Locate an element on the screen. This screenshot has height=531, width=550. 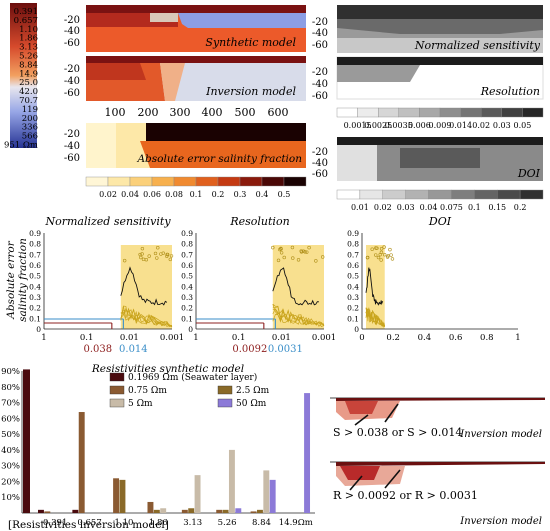
scatter-y-tick: 0.6 is located at coordinates (353, 265).